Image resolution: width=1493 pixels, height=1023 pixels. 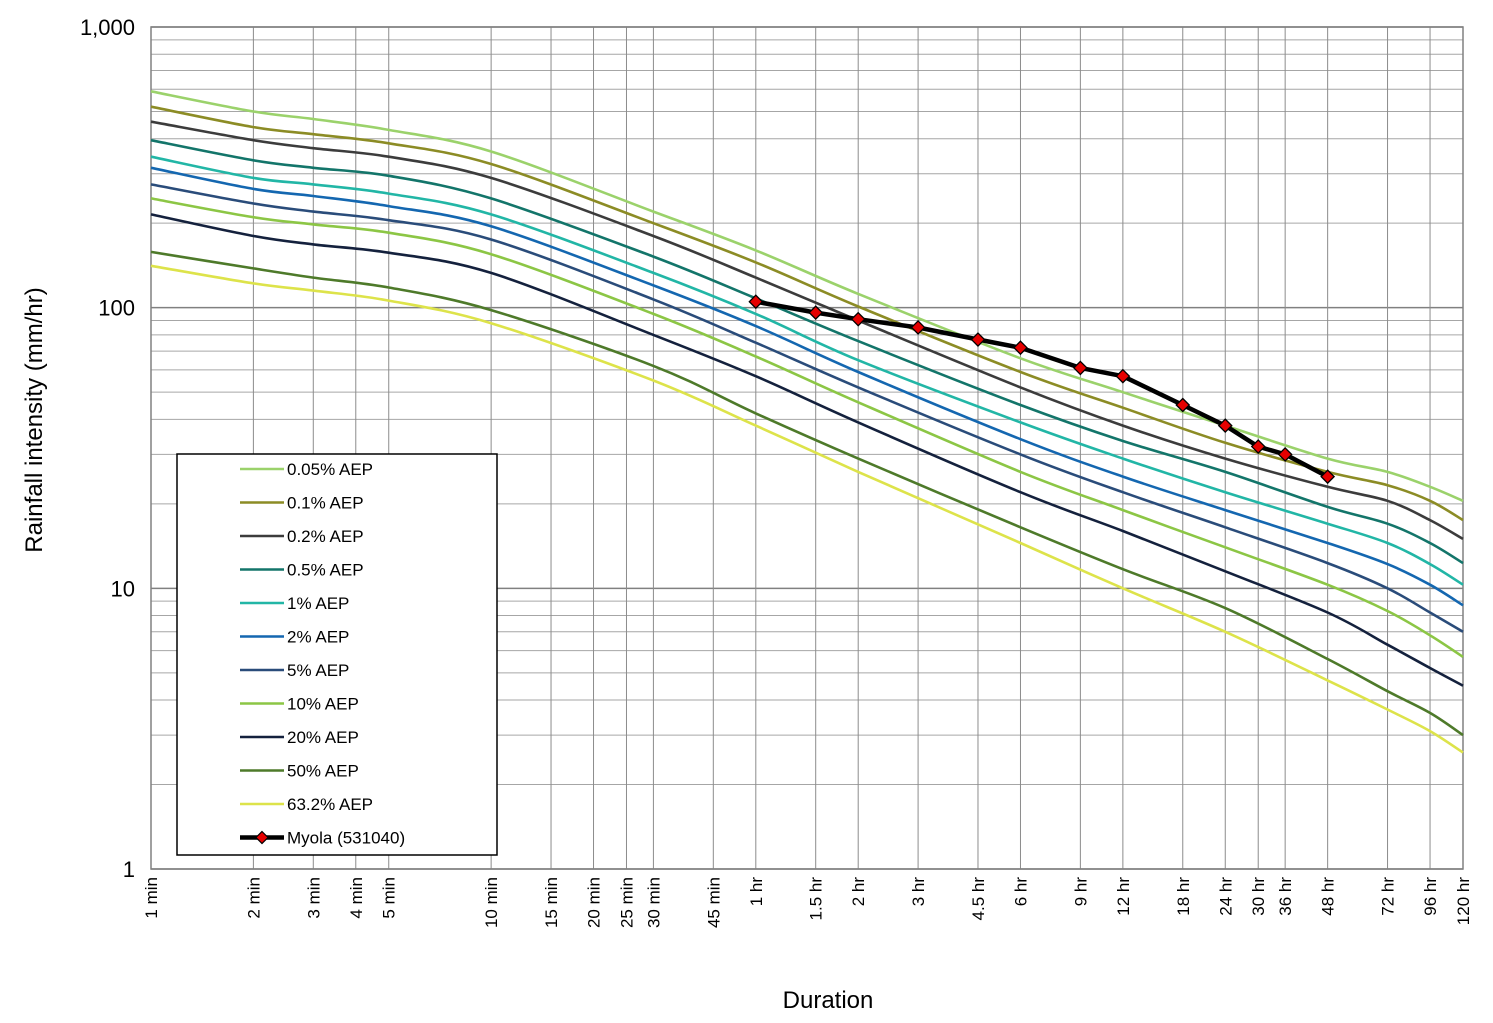 What do you see at coordinates (816, 899) in the screenshot?
I see `x-tick-label: 1.5 hr` at bounding box center [816, 899].